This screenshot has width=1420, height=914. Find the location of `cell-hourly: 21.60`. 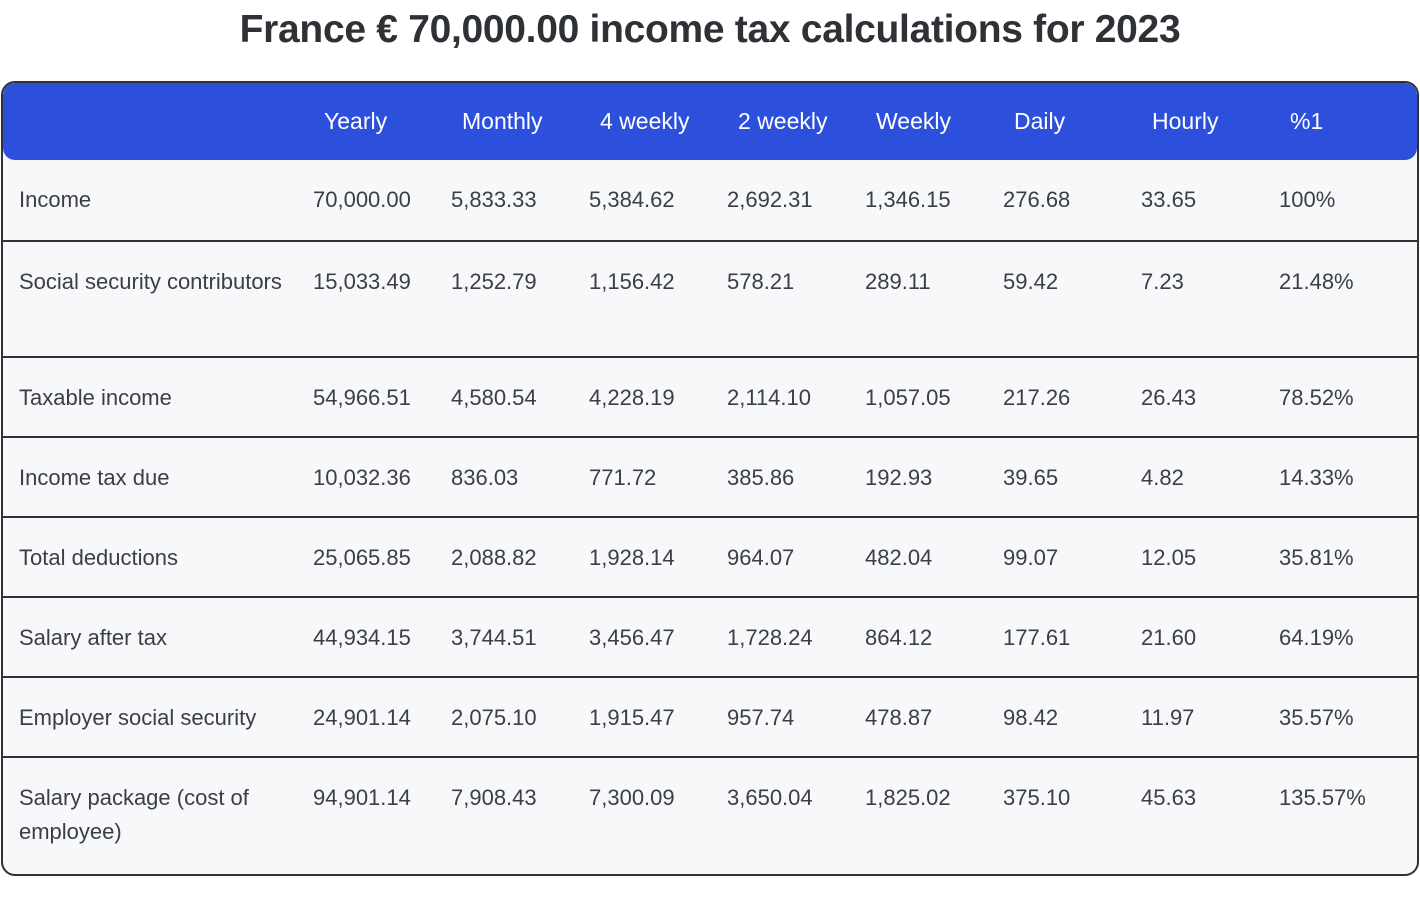

cell-hourly: 21.60 is located at coordinates (1169, 637).